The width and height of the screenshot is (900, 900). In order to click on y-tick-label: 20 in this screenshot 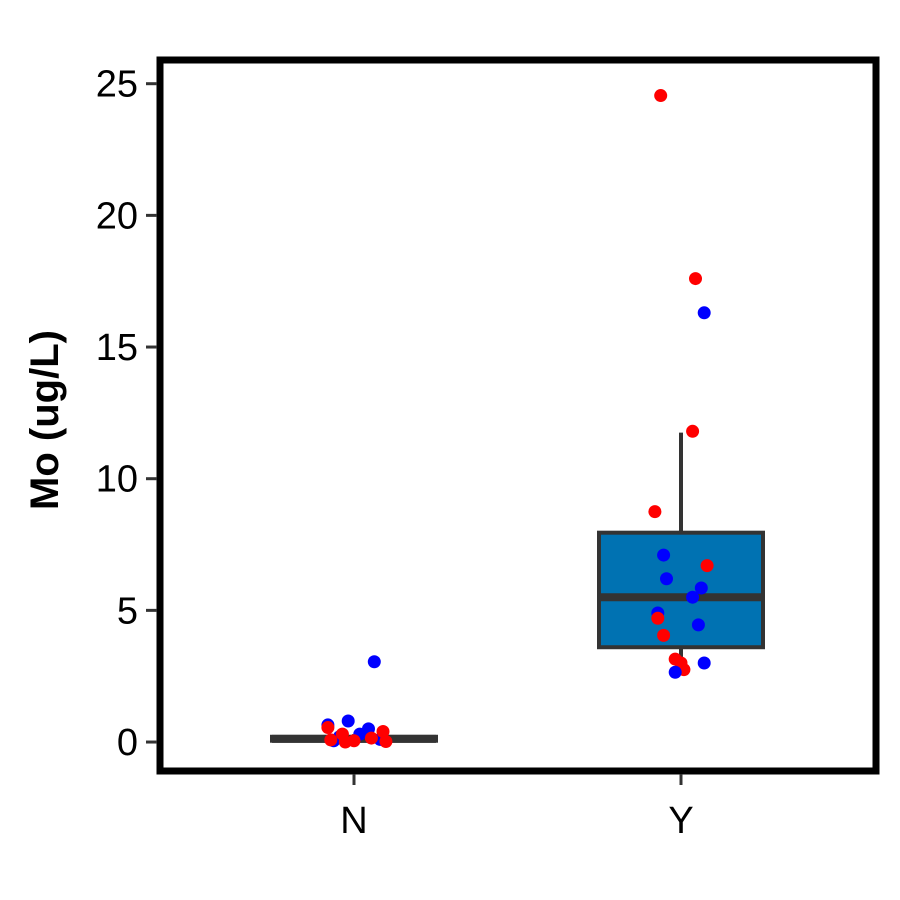, I will do `click(117, 216)`.